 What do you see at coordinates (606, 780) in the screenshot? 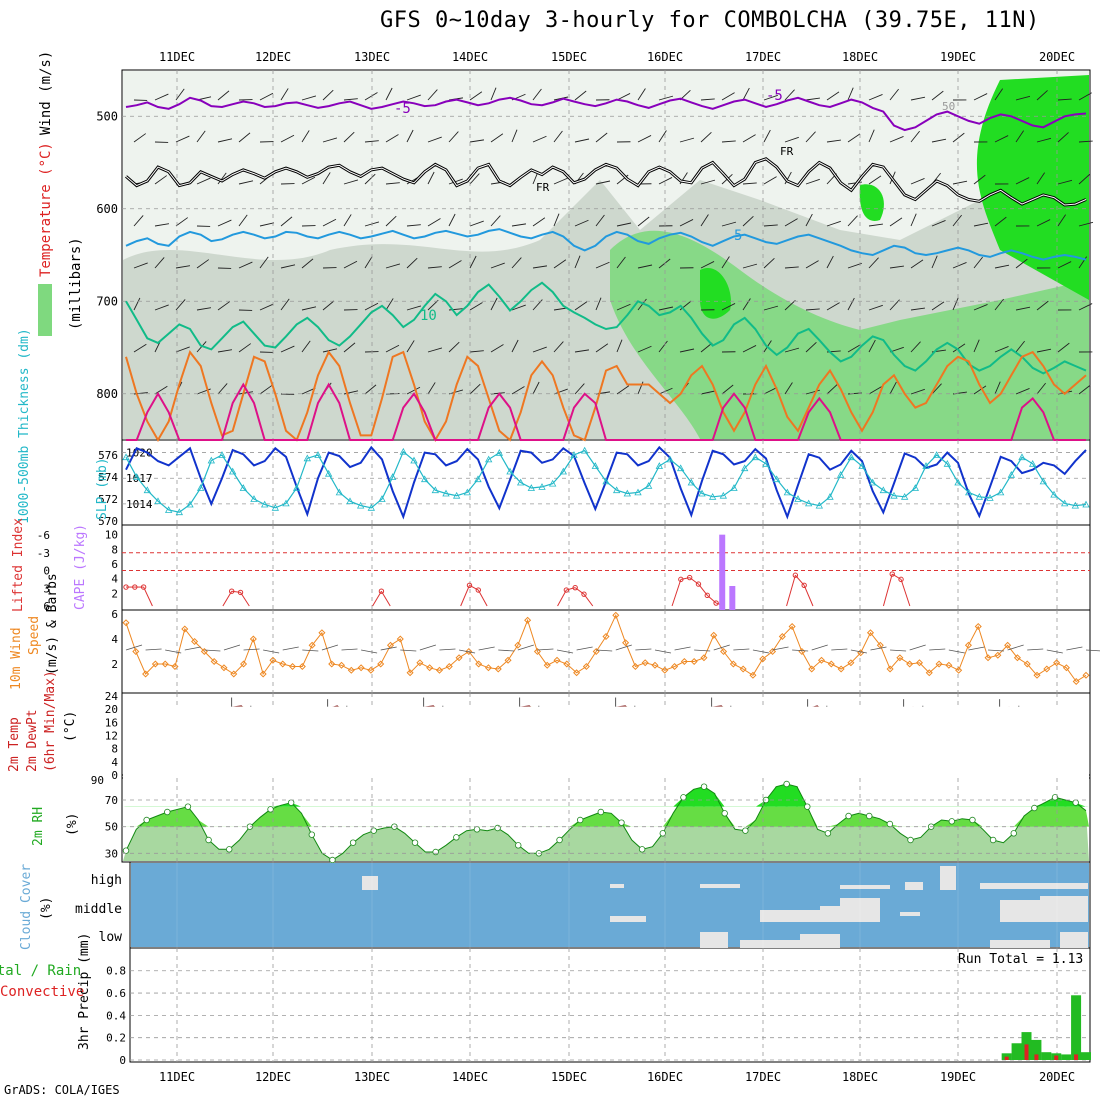
I see `rh-top` at bounding box center [606, 780].